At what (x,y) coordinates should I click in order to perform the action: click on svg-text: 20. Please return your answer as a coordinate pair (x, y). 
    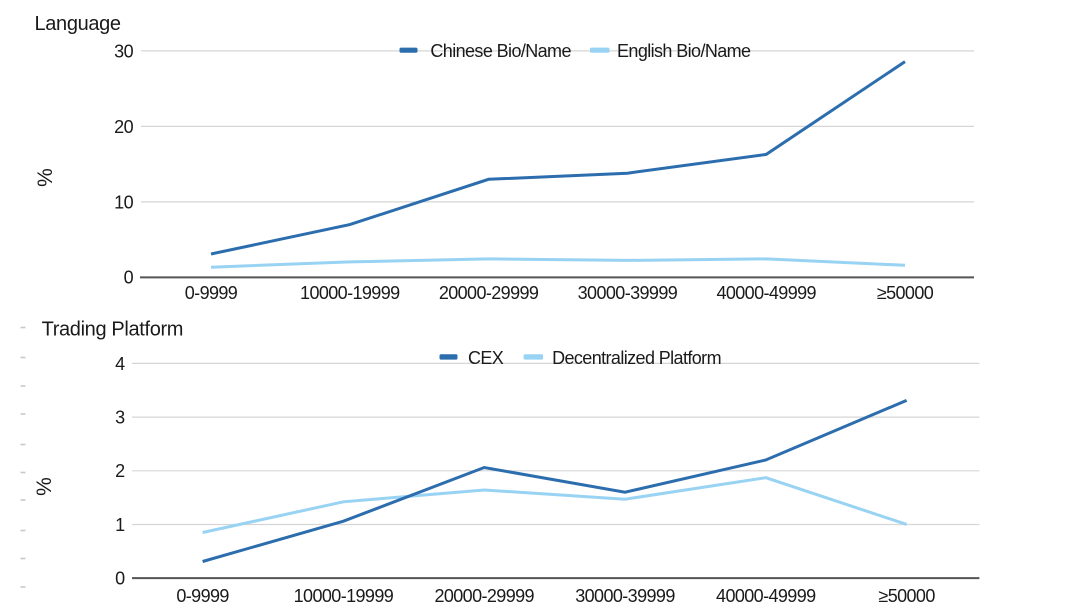
    Looking at the image, I should click on (123, 127).